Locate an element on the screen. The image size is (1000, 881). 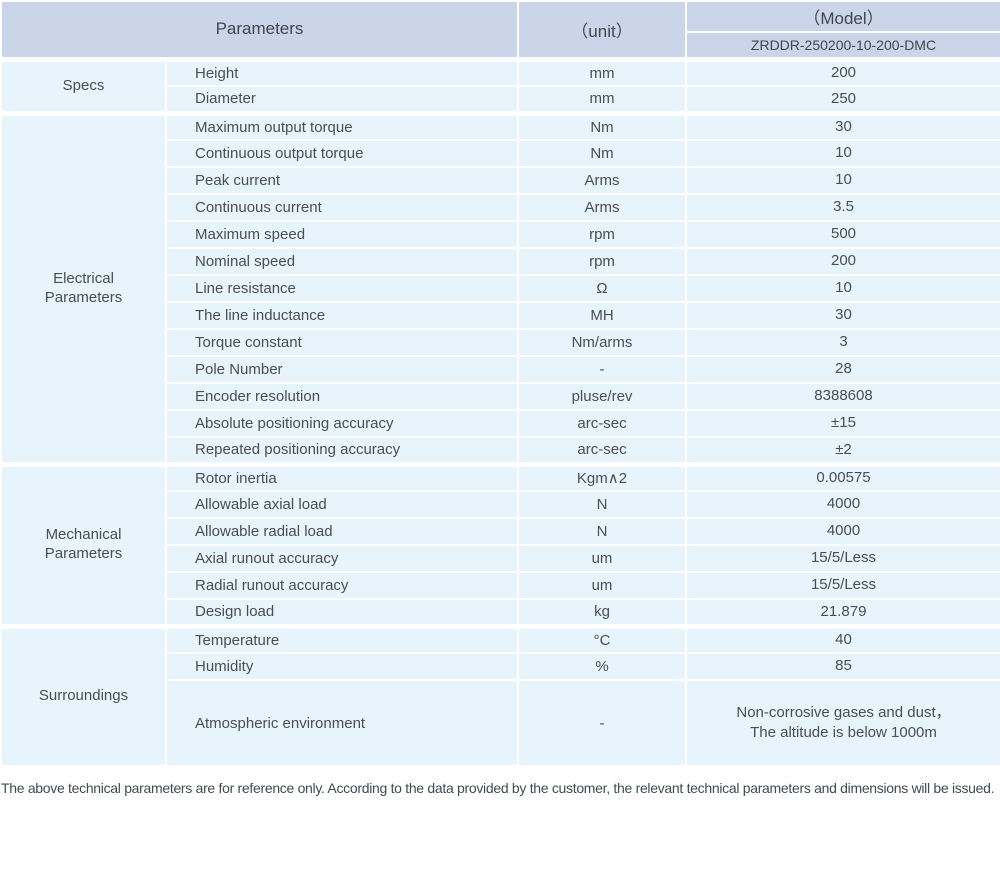
unit-cell: MH is located at coordinates (602, 315).